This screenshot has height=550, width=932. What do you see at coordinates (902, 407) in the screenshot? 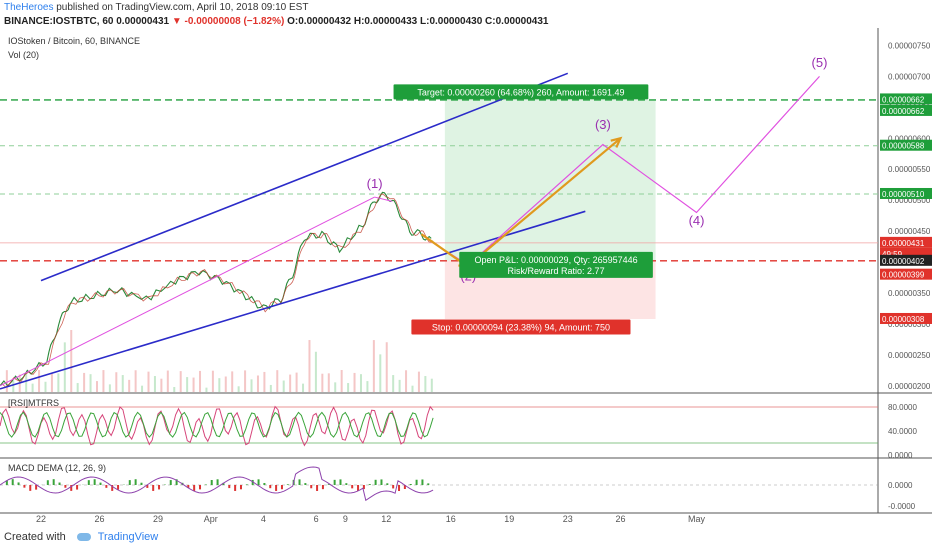
I see `rsi-tick-label: 80.0000` at bounding box center [902, 407].